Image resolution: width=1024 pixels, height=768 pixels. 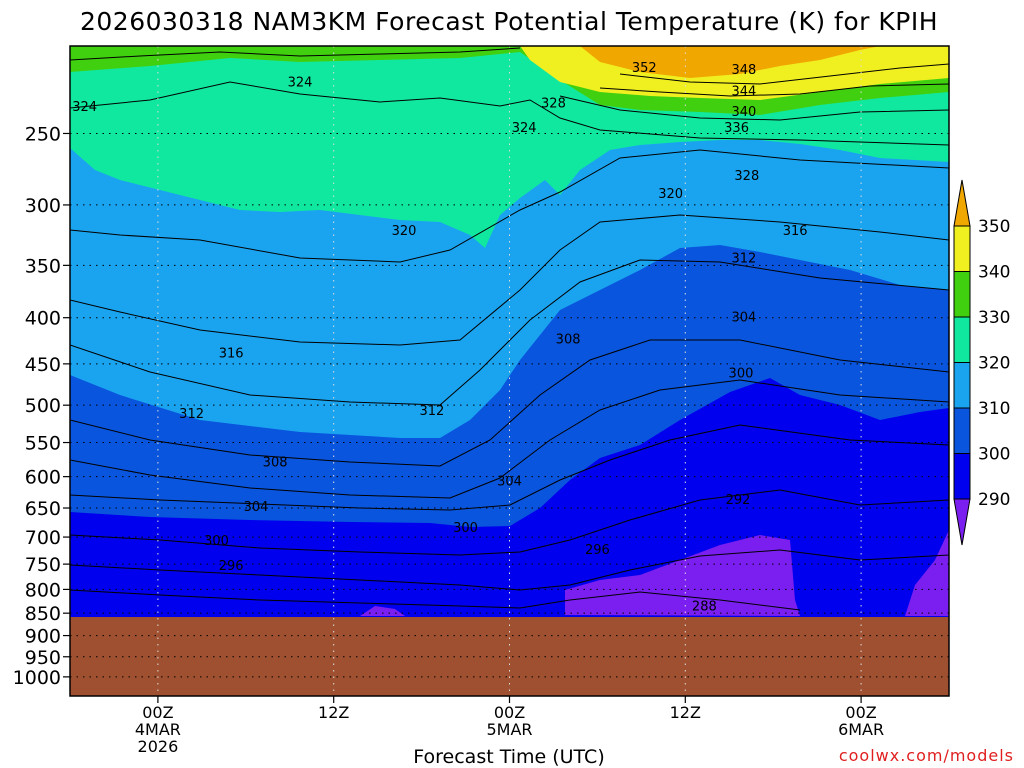 I want to click on contour-label-13: 316, so click(x=231, y=353).